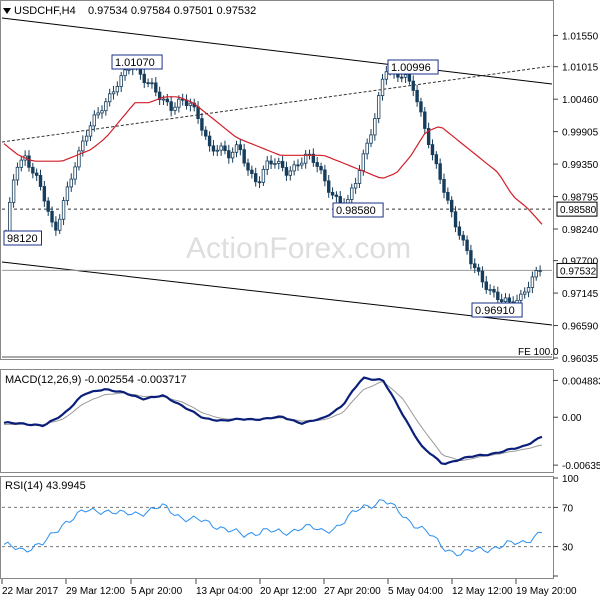 Image resolution: width=600 pixels, height=605 pixels. I want to click on price-axis-label: 0.99905, so click(580, 133).